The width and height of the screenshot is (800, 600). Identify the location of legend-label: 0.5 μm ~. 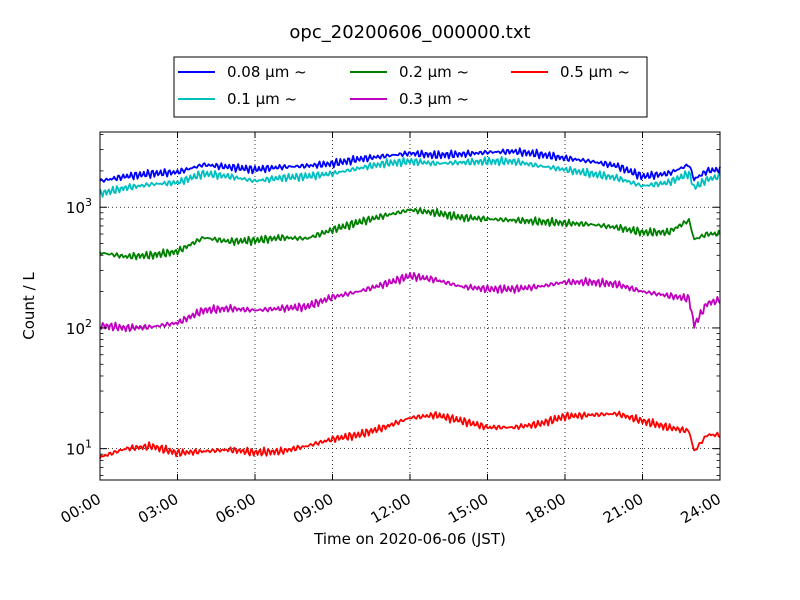
(595, 72).